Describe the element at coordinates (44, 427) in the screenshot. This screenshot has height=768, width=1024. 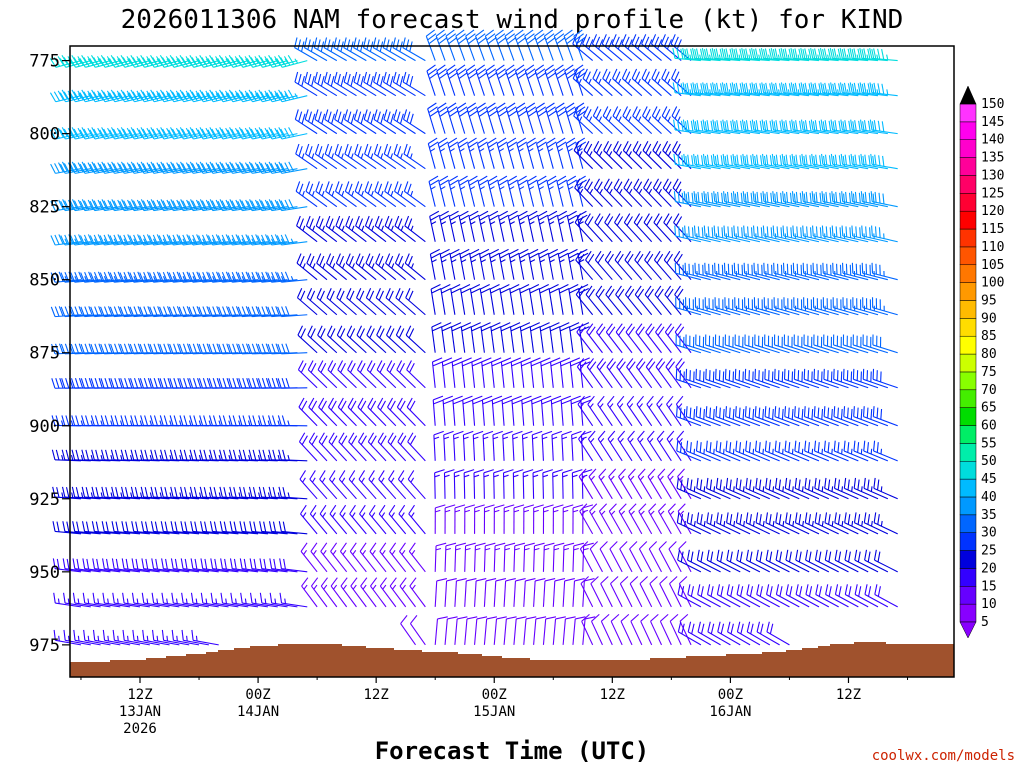
I see `y-tick-label: 900` at that location.